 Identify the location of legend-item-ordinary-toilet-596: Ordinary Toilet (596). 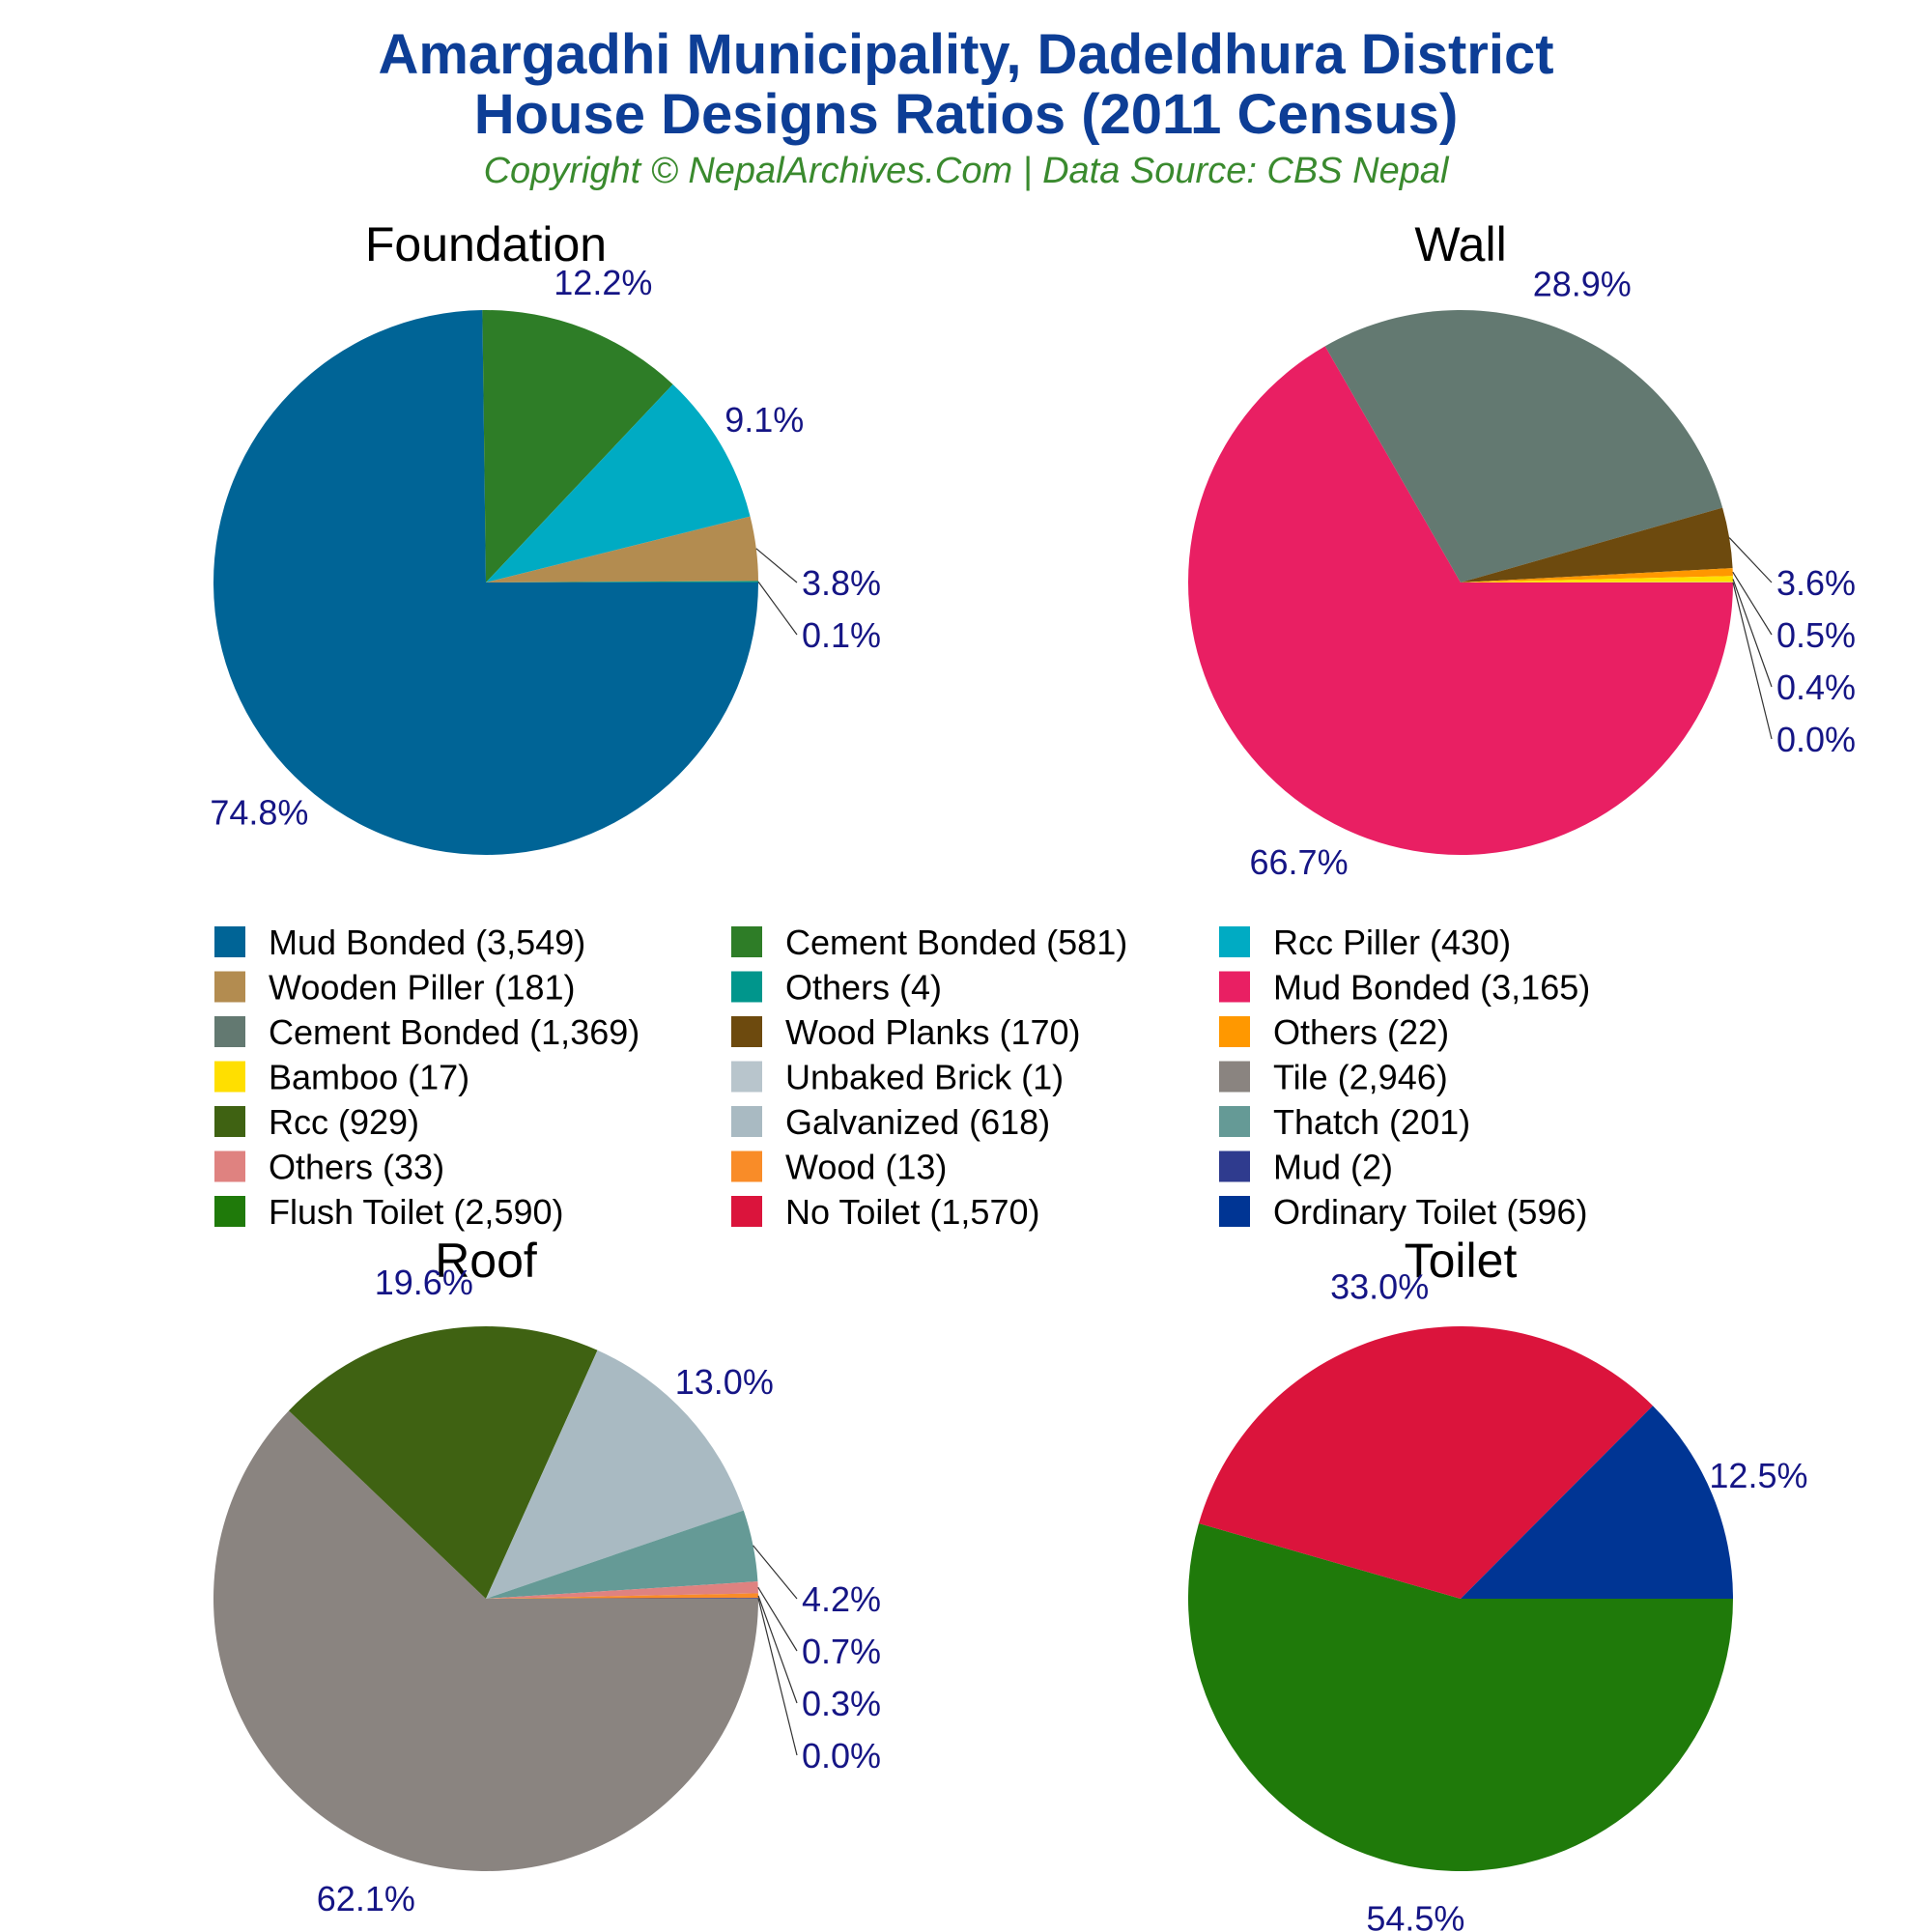
(1403, 1212).